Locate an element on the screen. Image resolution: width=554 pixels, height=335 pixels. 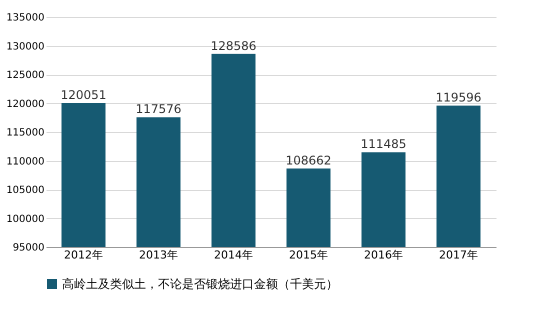
data-label: 117576 is located at coordinates (159, 109).